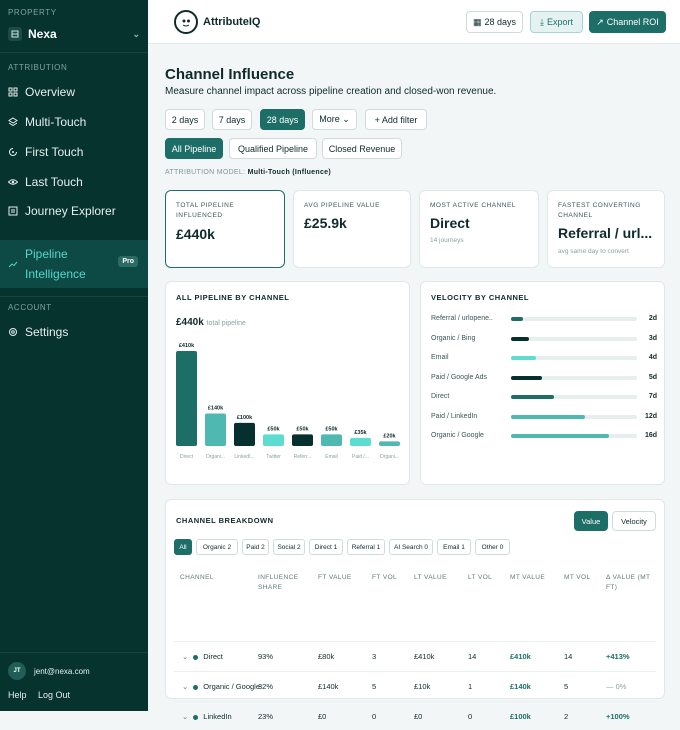 The width and height of the screenshot is (680, 730). What do you see at coordinates (62, 671) in the screenshot?
I see `user-email: jent@nexa.com` at bounding box center [62, 671].